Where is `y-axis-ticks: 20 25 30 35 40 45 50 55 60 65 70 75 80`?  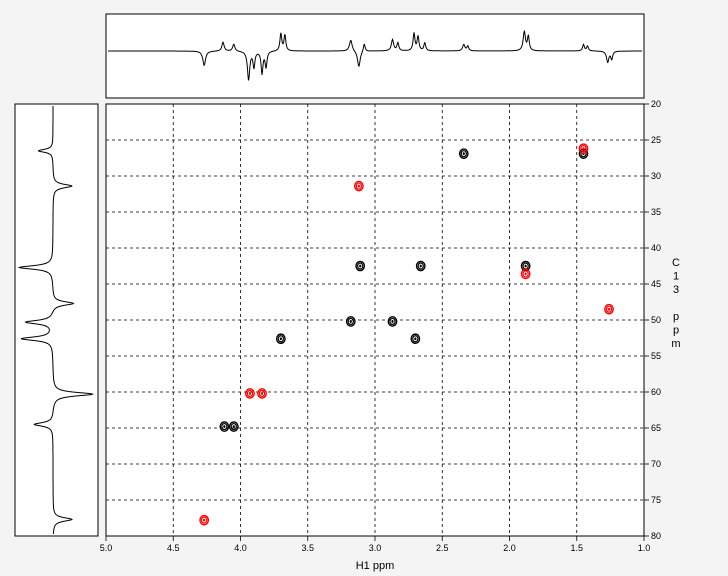 y-axis-ticks: 20 25 30 35 40 45 50 55 60 65 70 75 80 is located at coordinates (652, 320).